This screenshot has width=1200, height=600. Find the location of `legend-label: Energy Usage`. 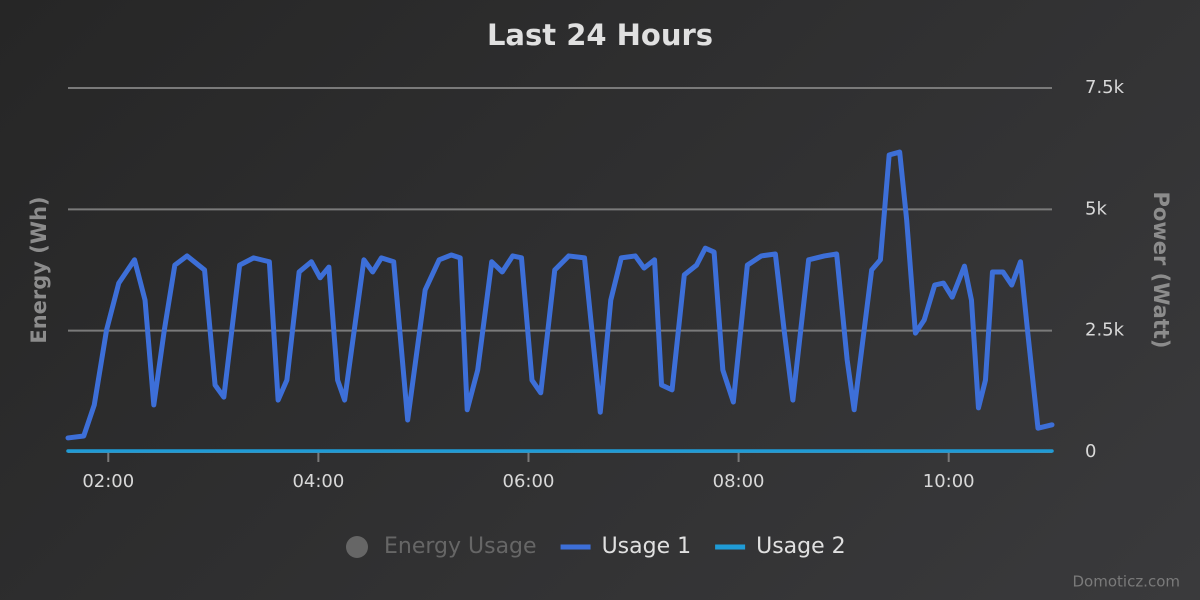

legend-label: Energy Usage is located at coordinates (460, 546).